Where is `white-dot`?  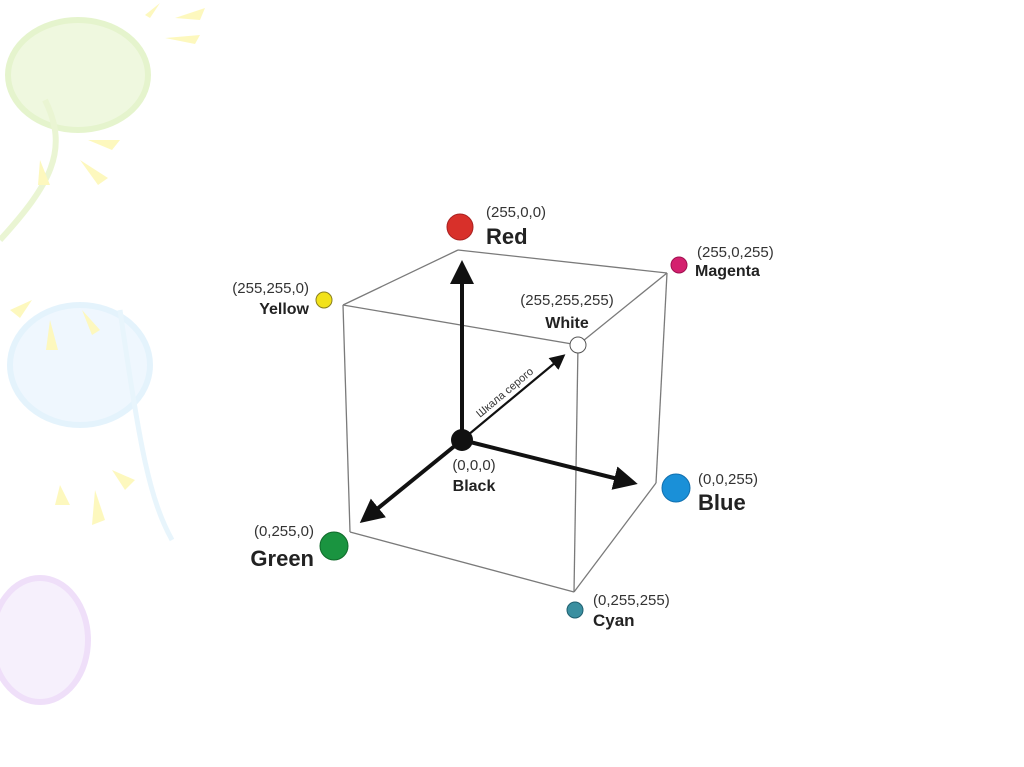
white-dot is located at coordinates (578, 345).